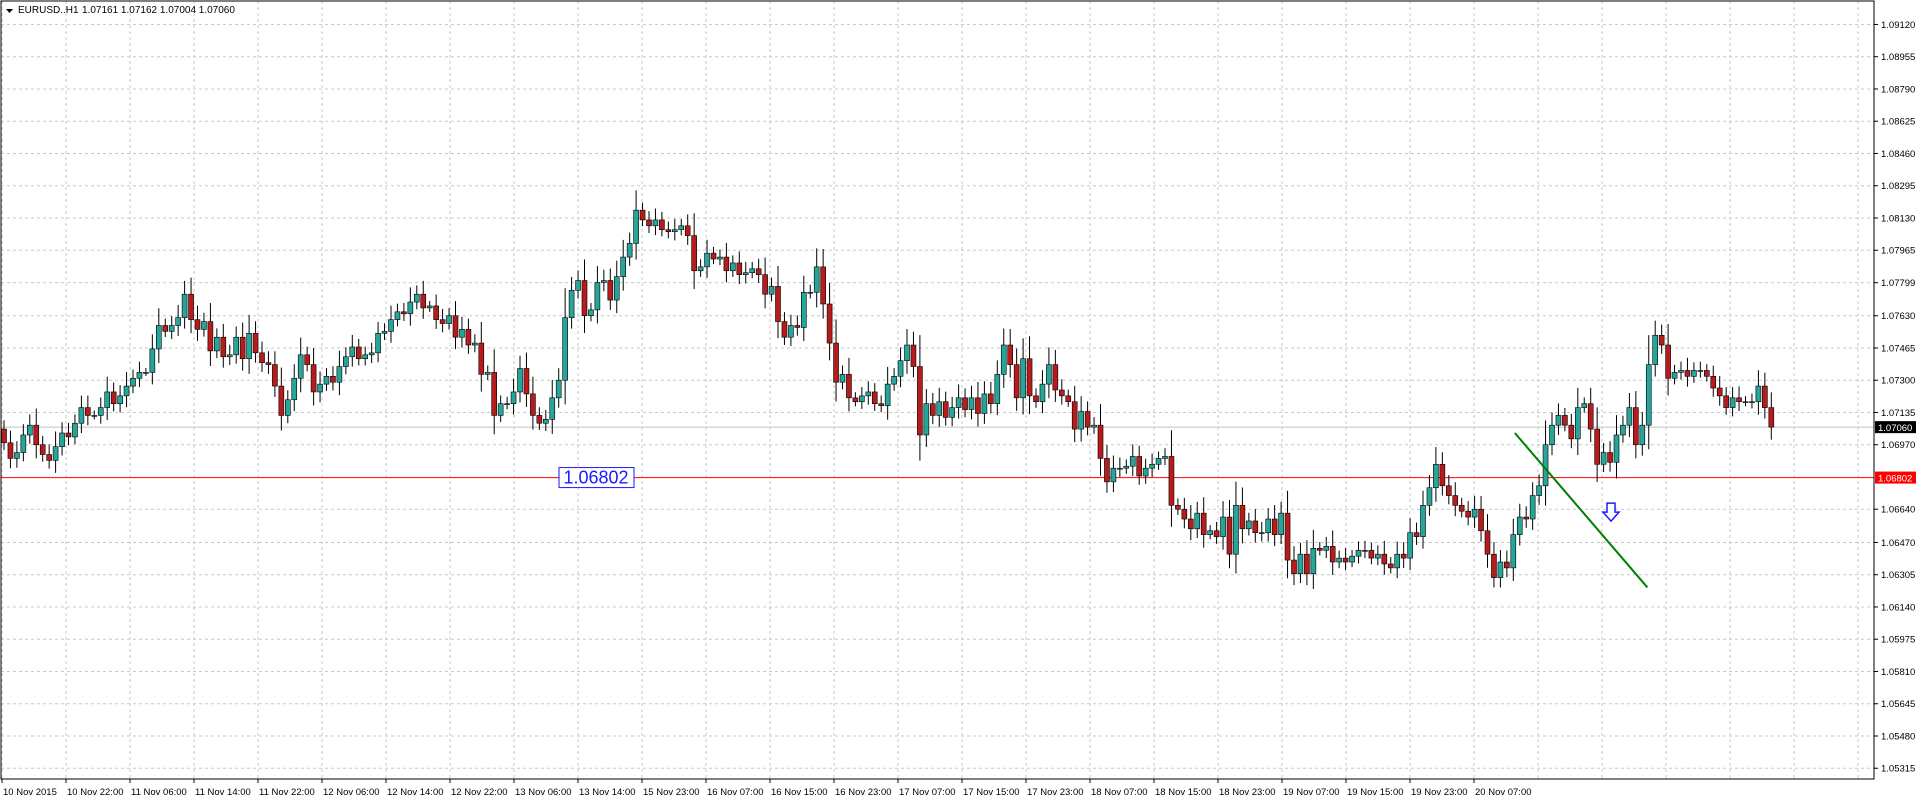  What do you see at coordinates (596, 478) in the screenshot?
I see `horizontal-line-label-box` at bounding box center [596, 478].